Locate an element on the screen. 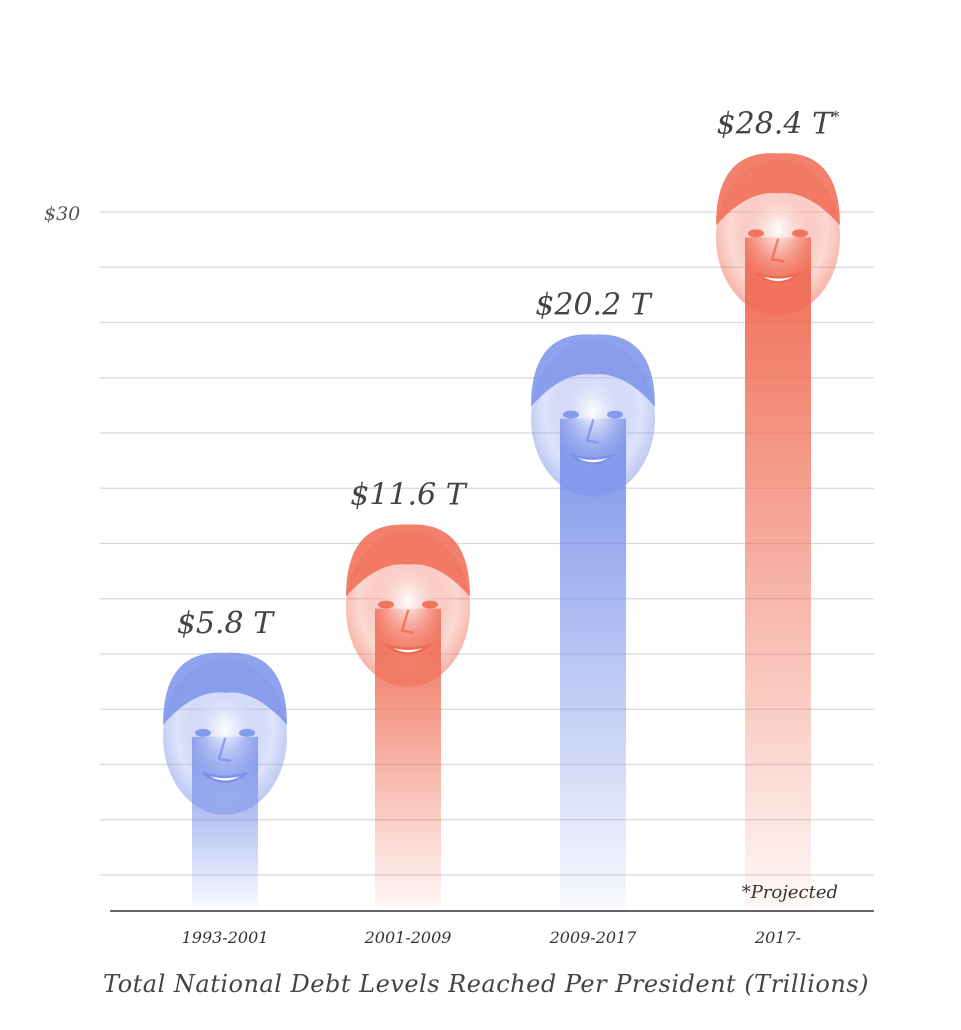  value-label: $28.4 T* is located at coordinates (778, 123).